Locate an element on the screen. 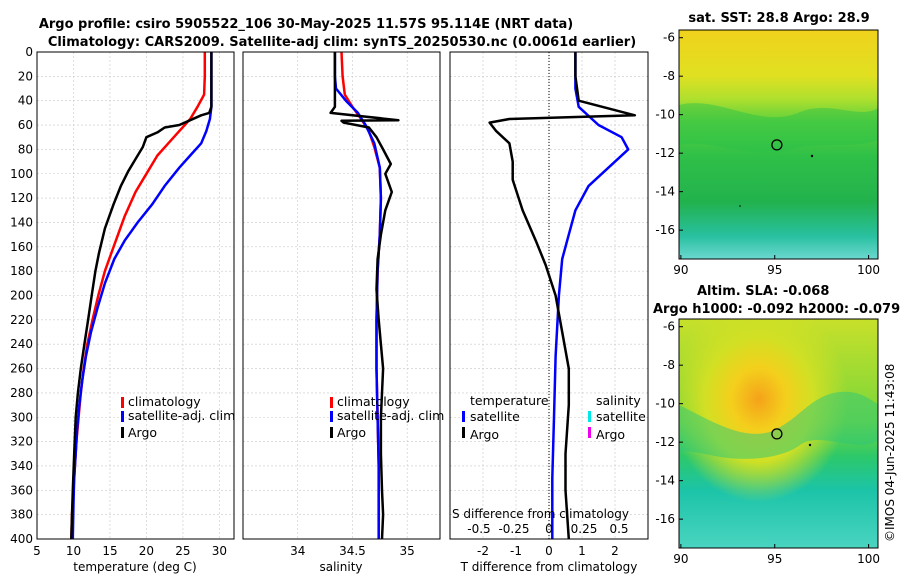 Image resolution: width=900 pixels, height=580 pixels. x-tick-label: 2 is located at coordinates (615, 551).